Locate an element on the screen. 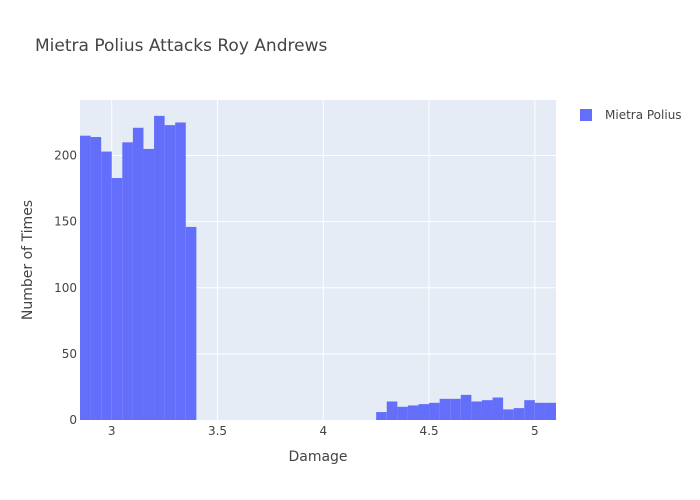 The height and width of the screenshot is (500, 700). legend: Mietra Polius is located at coordinates (631, 115).